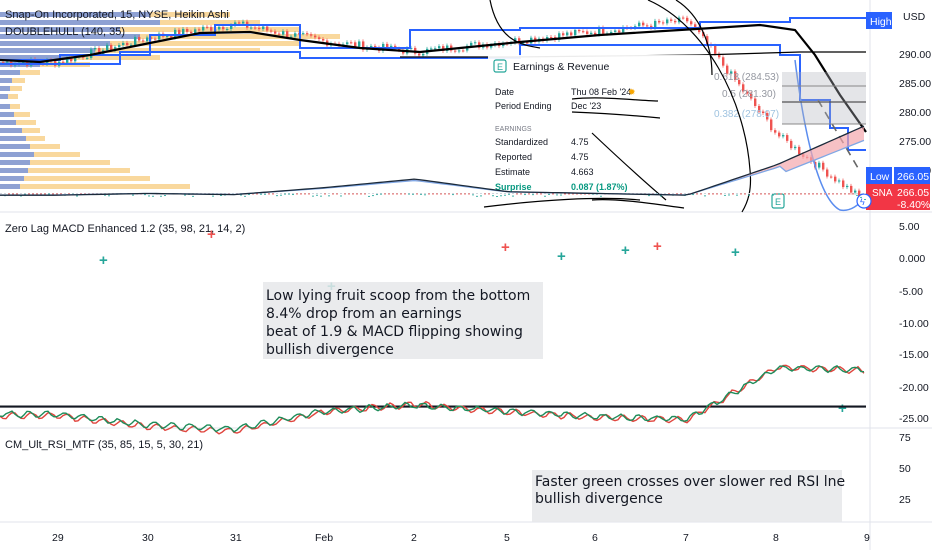 The width and height of the screenshot is (932, 550). I want to click on popup-period-val: Dec '23, so click(586, 106).